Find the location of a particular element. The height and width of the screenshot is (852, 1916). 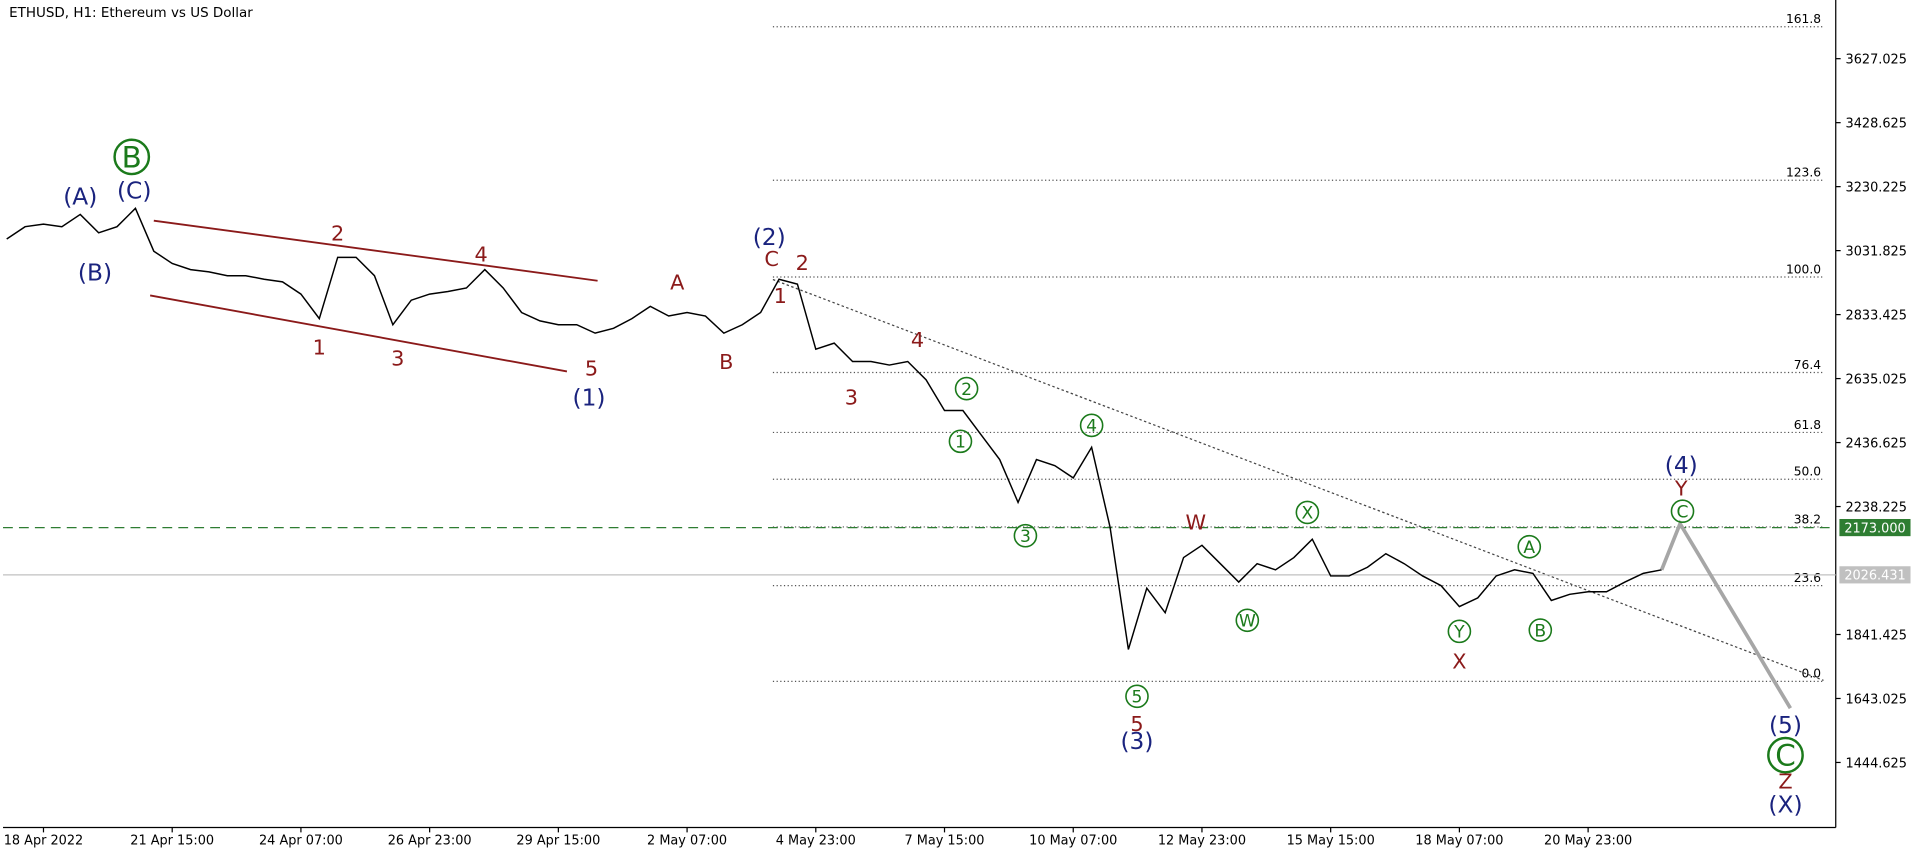

x-tick-label: 12 May 23:00 is located at coordinates (1202, 841).